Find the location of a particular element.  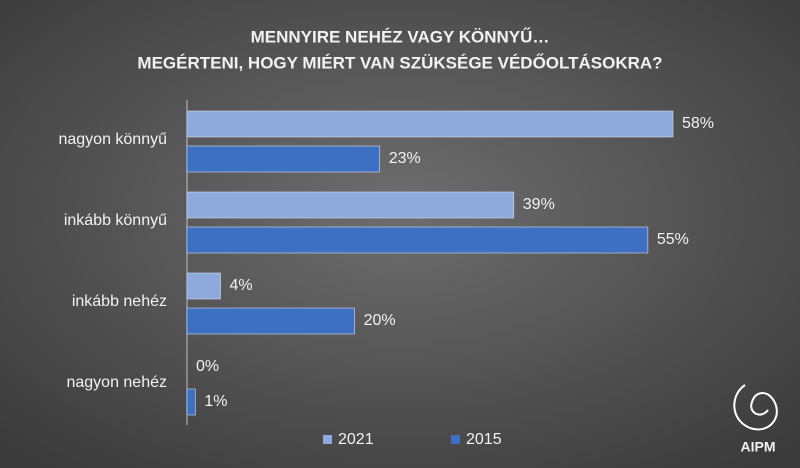

value-label: 39% is located at coordinates (539, 204).